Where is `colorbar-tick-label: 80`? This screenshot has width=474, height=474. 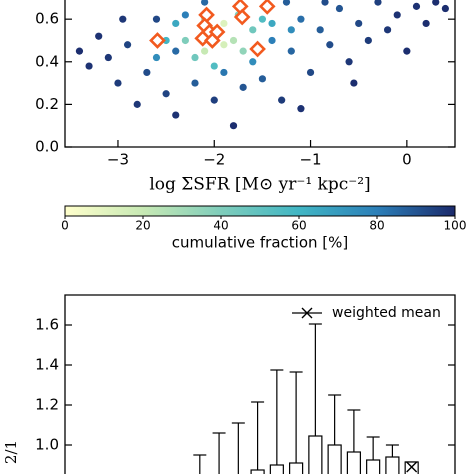 colorbar-tick-label: 80 is located at coordinates (376, 226).